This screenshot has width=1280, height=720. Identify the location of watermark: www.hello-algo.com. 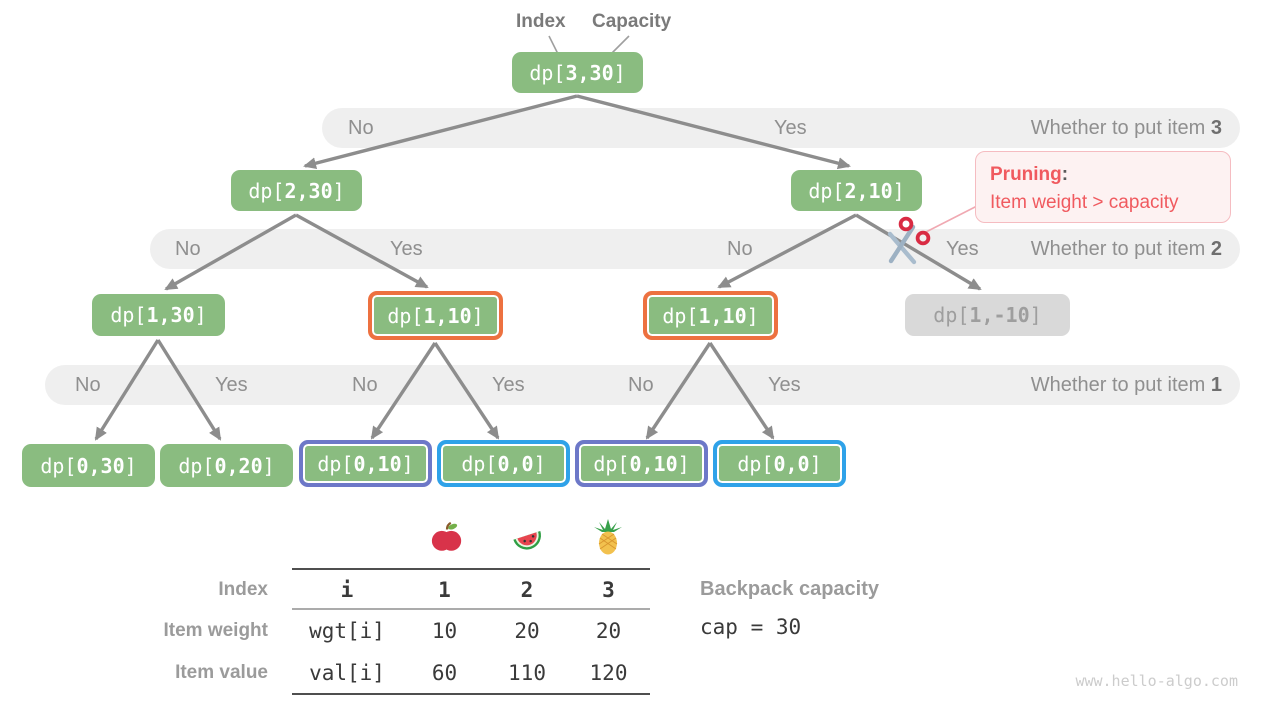
(1156, 681).